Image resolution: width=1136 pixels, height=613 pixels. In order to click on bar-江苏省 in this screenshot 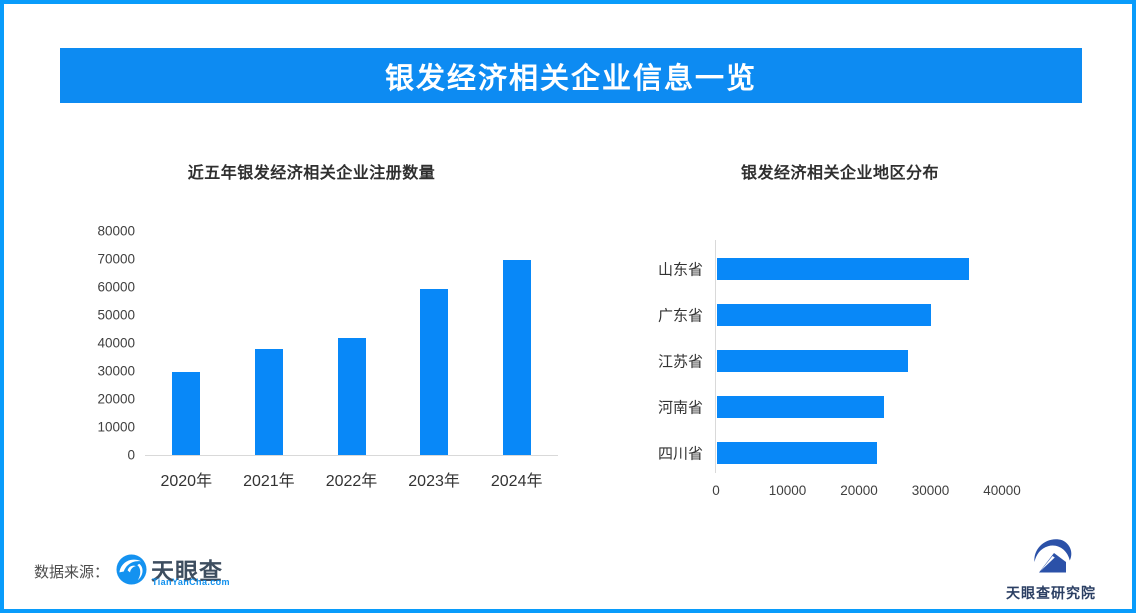, I will do `click(812, 361)`.